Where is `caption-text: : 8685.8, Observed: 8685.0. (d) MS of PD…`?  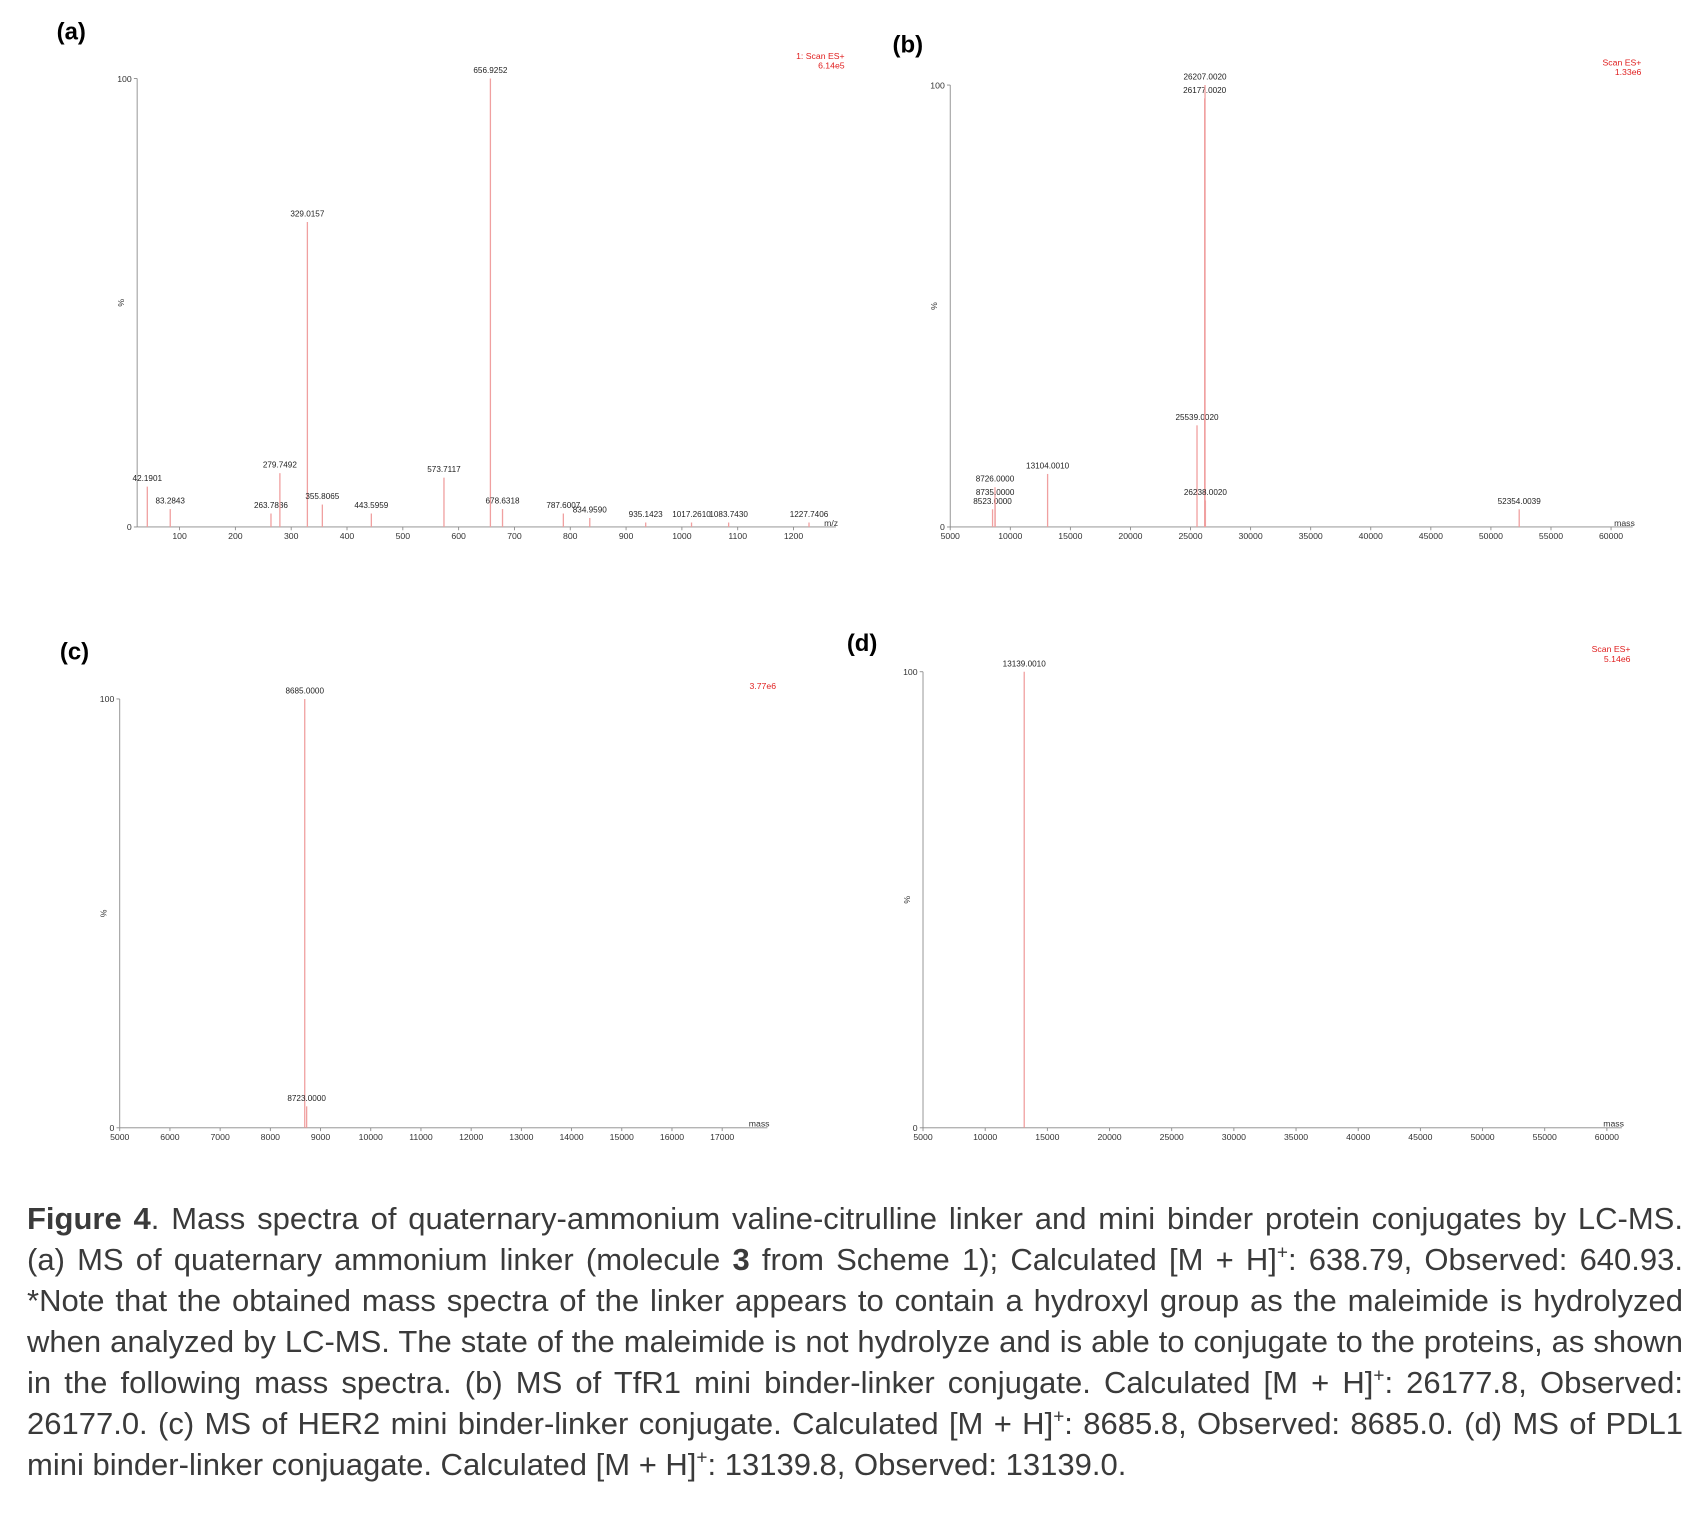
caption-text: : 8685.8, Observed: 8685.0. (d) MS of PD… is located at coordinates (855, 1444).